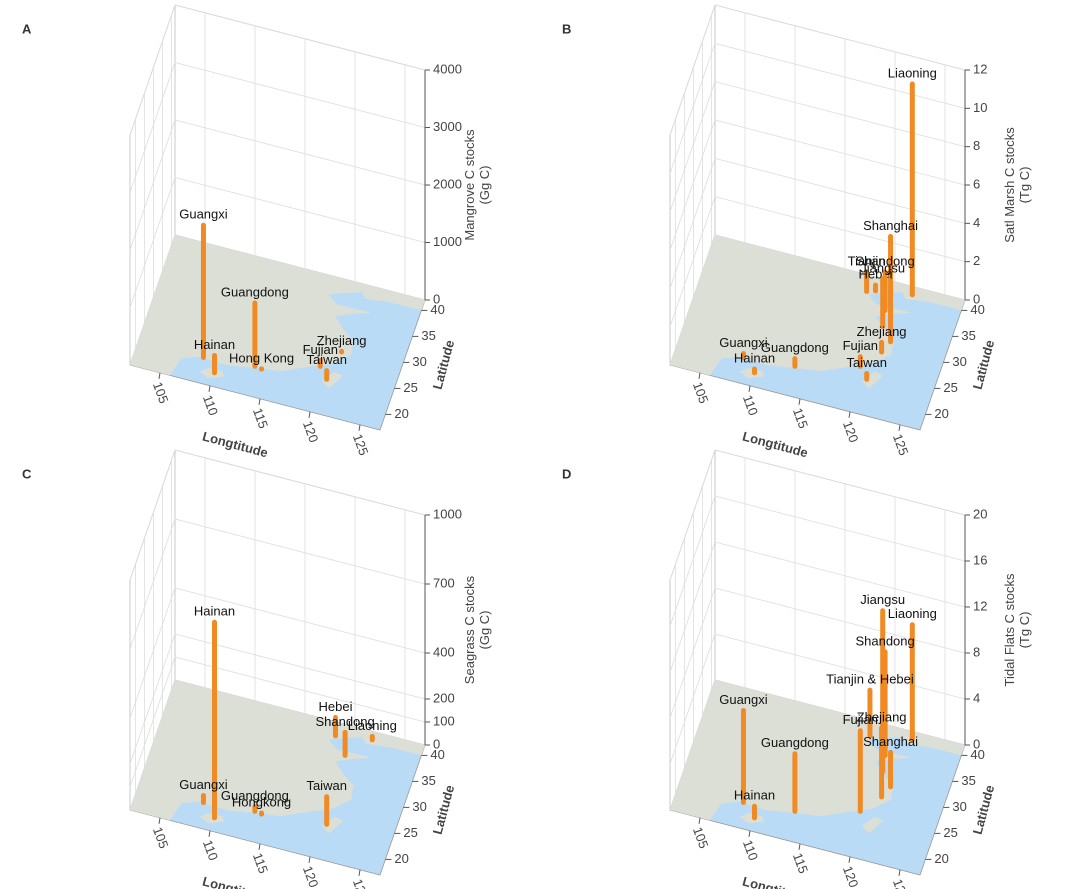 The width and height of the screenshot is (1080, 889). I want to click on panel-letter: A, so click(27, 28).